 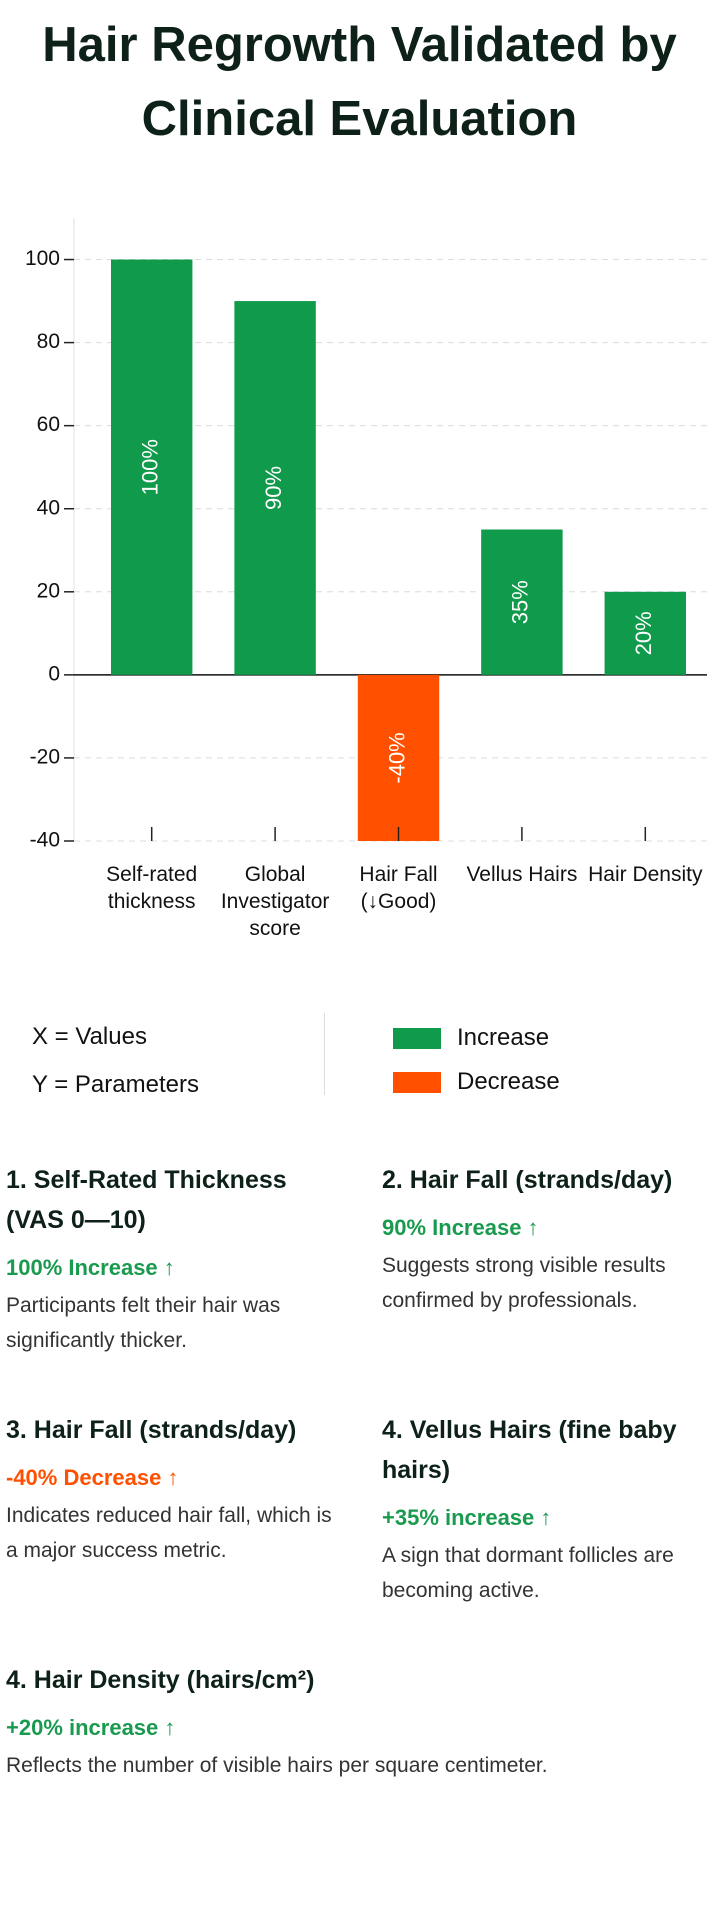 What do you see at coordinates (45, 756) in the screenshot?
I see `y-tick-label: -20` at bounding box center [45, 756].